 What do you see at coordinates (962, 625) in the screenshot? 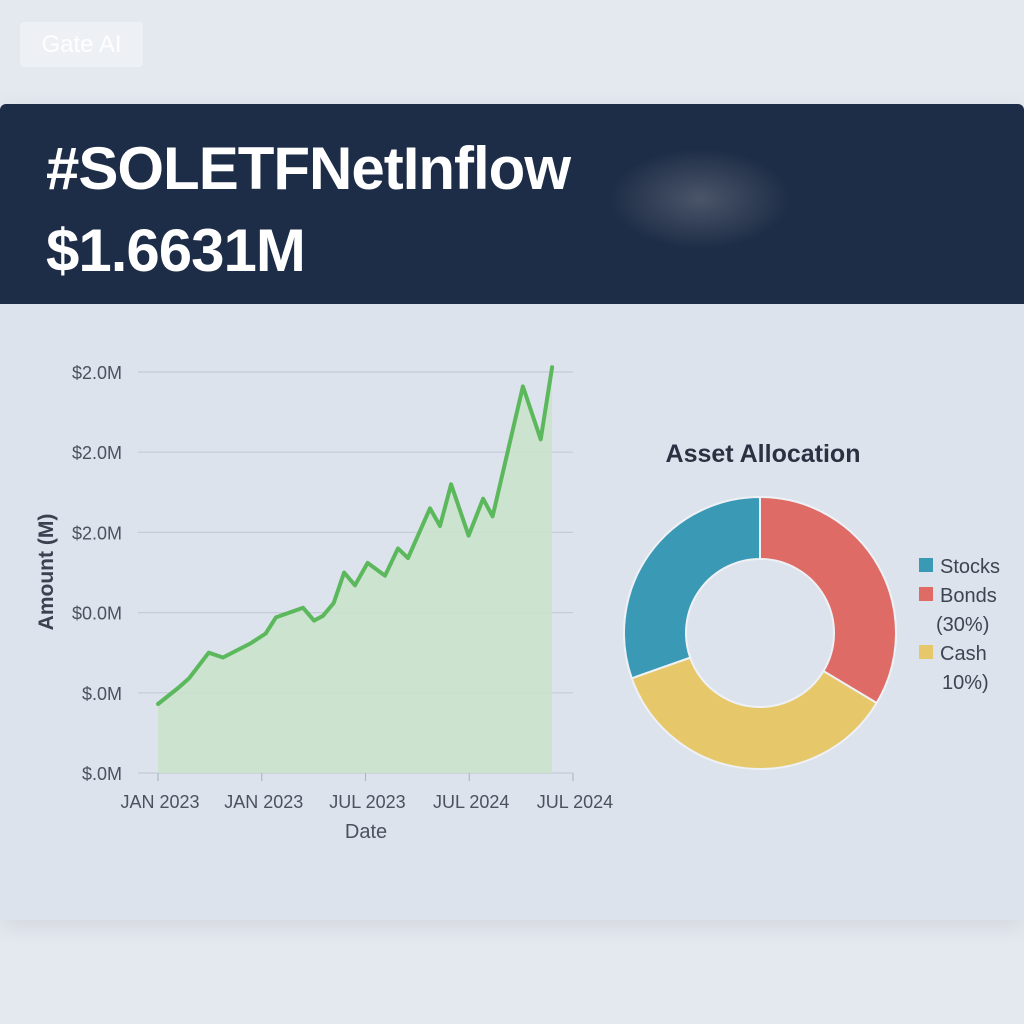
I see `legend-label-bonds: (30%)` at bounding box center [962, 625].